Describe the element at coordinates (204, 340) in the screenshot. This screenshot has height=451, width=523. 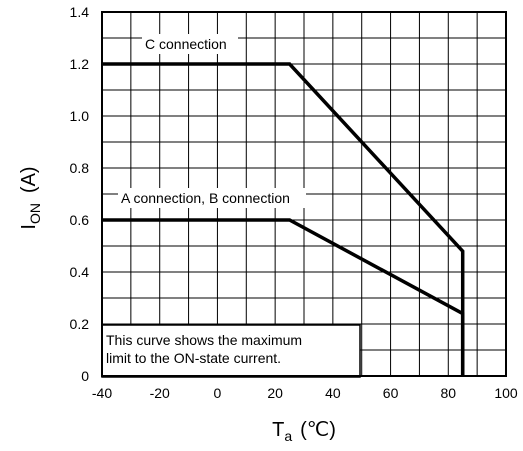
I see `note-line-1: This curve shows the maximum` at that location.